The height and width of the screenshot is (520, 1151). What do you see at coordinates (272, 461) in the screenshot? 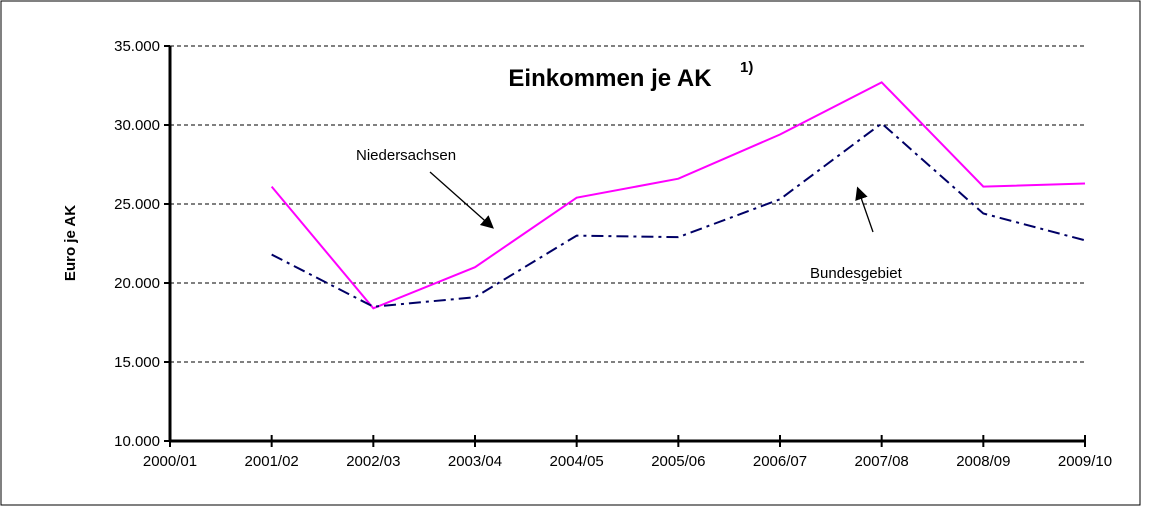
I see `x-tick-label: 2001/02` at bounding box center [272, 461].